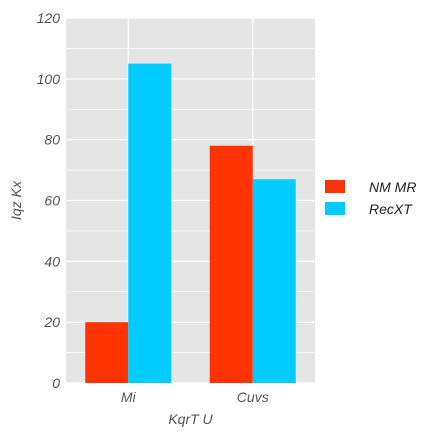 The height and width of the screenshot is (438, 438). Describe the element at coordinates (195, 397) in the screenshot. I see `x-axis-ticks: Mi Cuvs` at that location.